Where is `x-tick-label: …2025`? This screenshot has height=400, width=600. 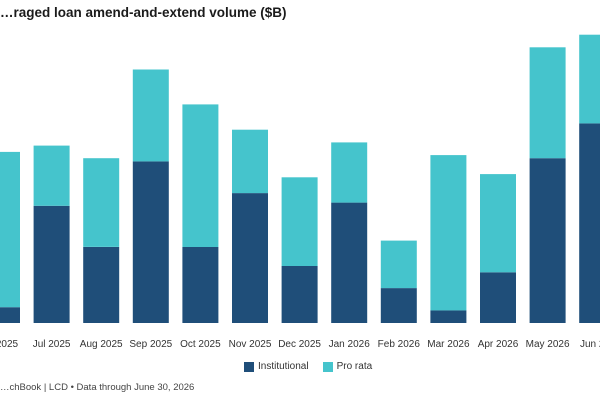
x-tick-label: …2025 is located at coordinates (9, 344).